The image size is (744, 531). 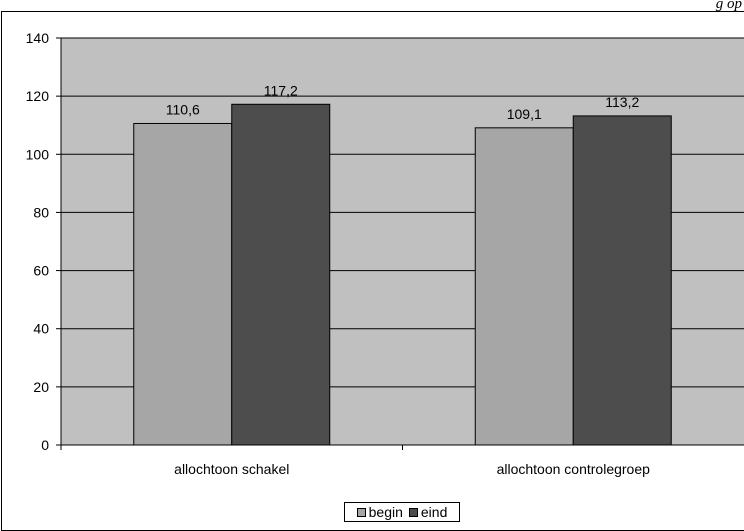 What do you see at coordinates (41, 212) in the screenshot?
I see `y-tick-label: 80` at bounding box center [41, 212].